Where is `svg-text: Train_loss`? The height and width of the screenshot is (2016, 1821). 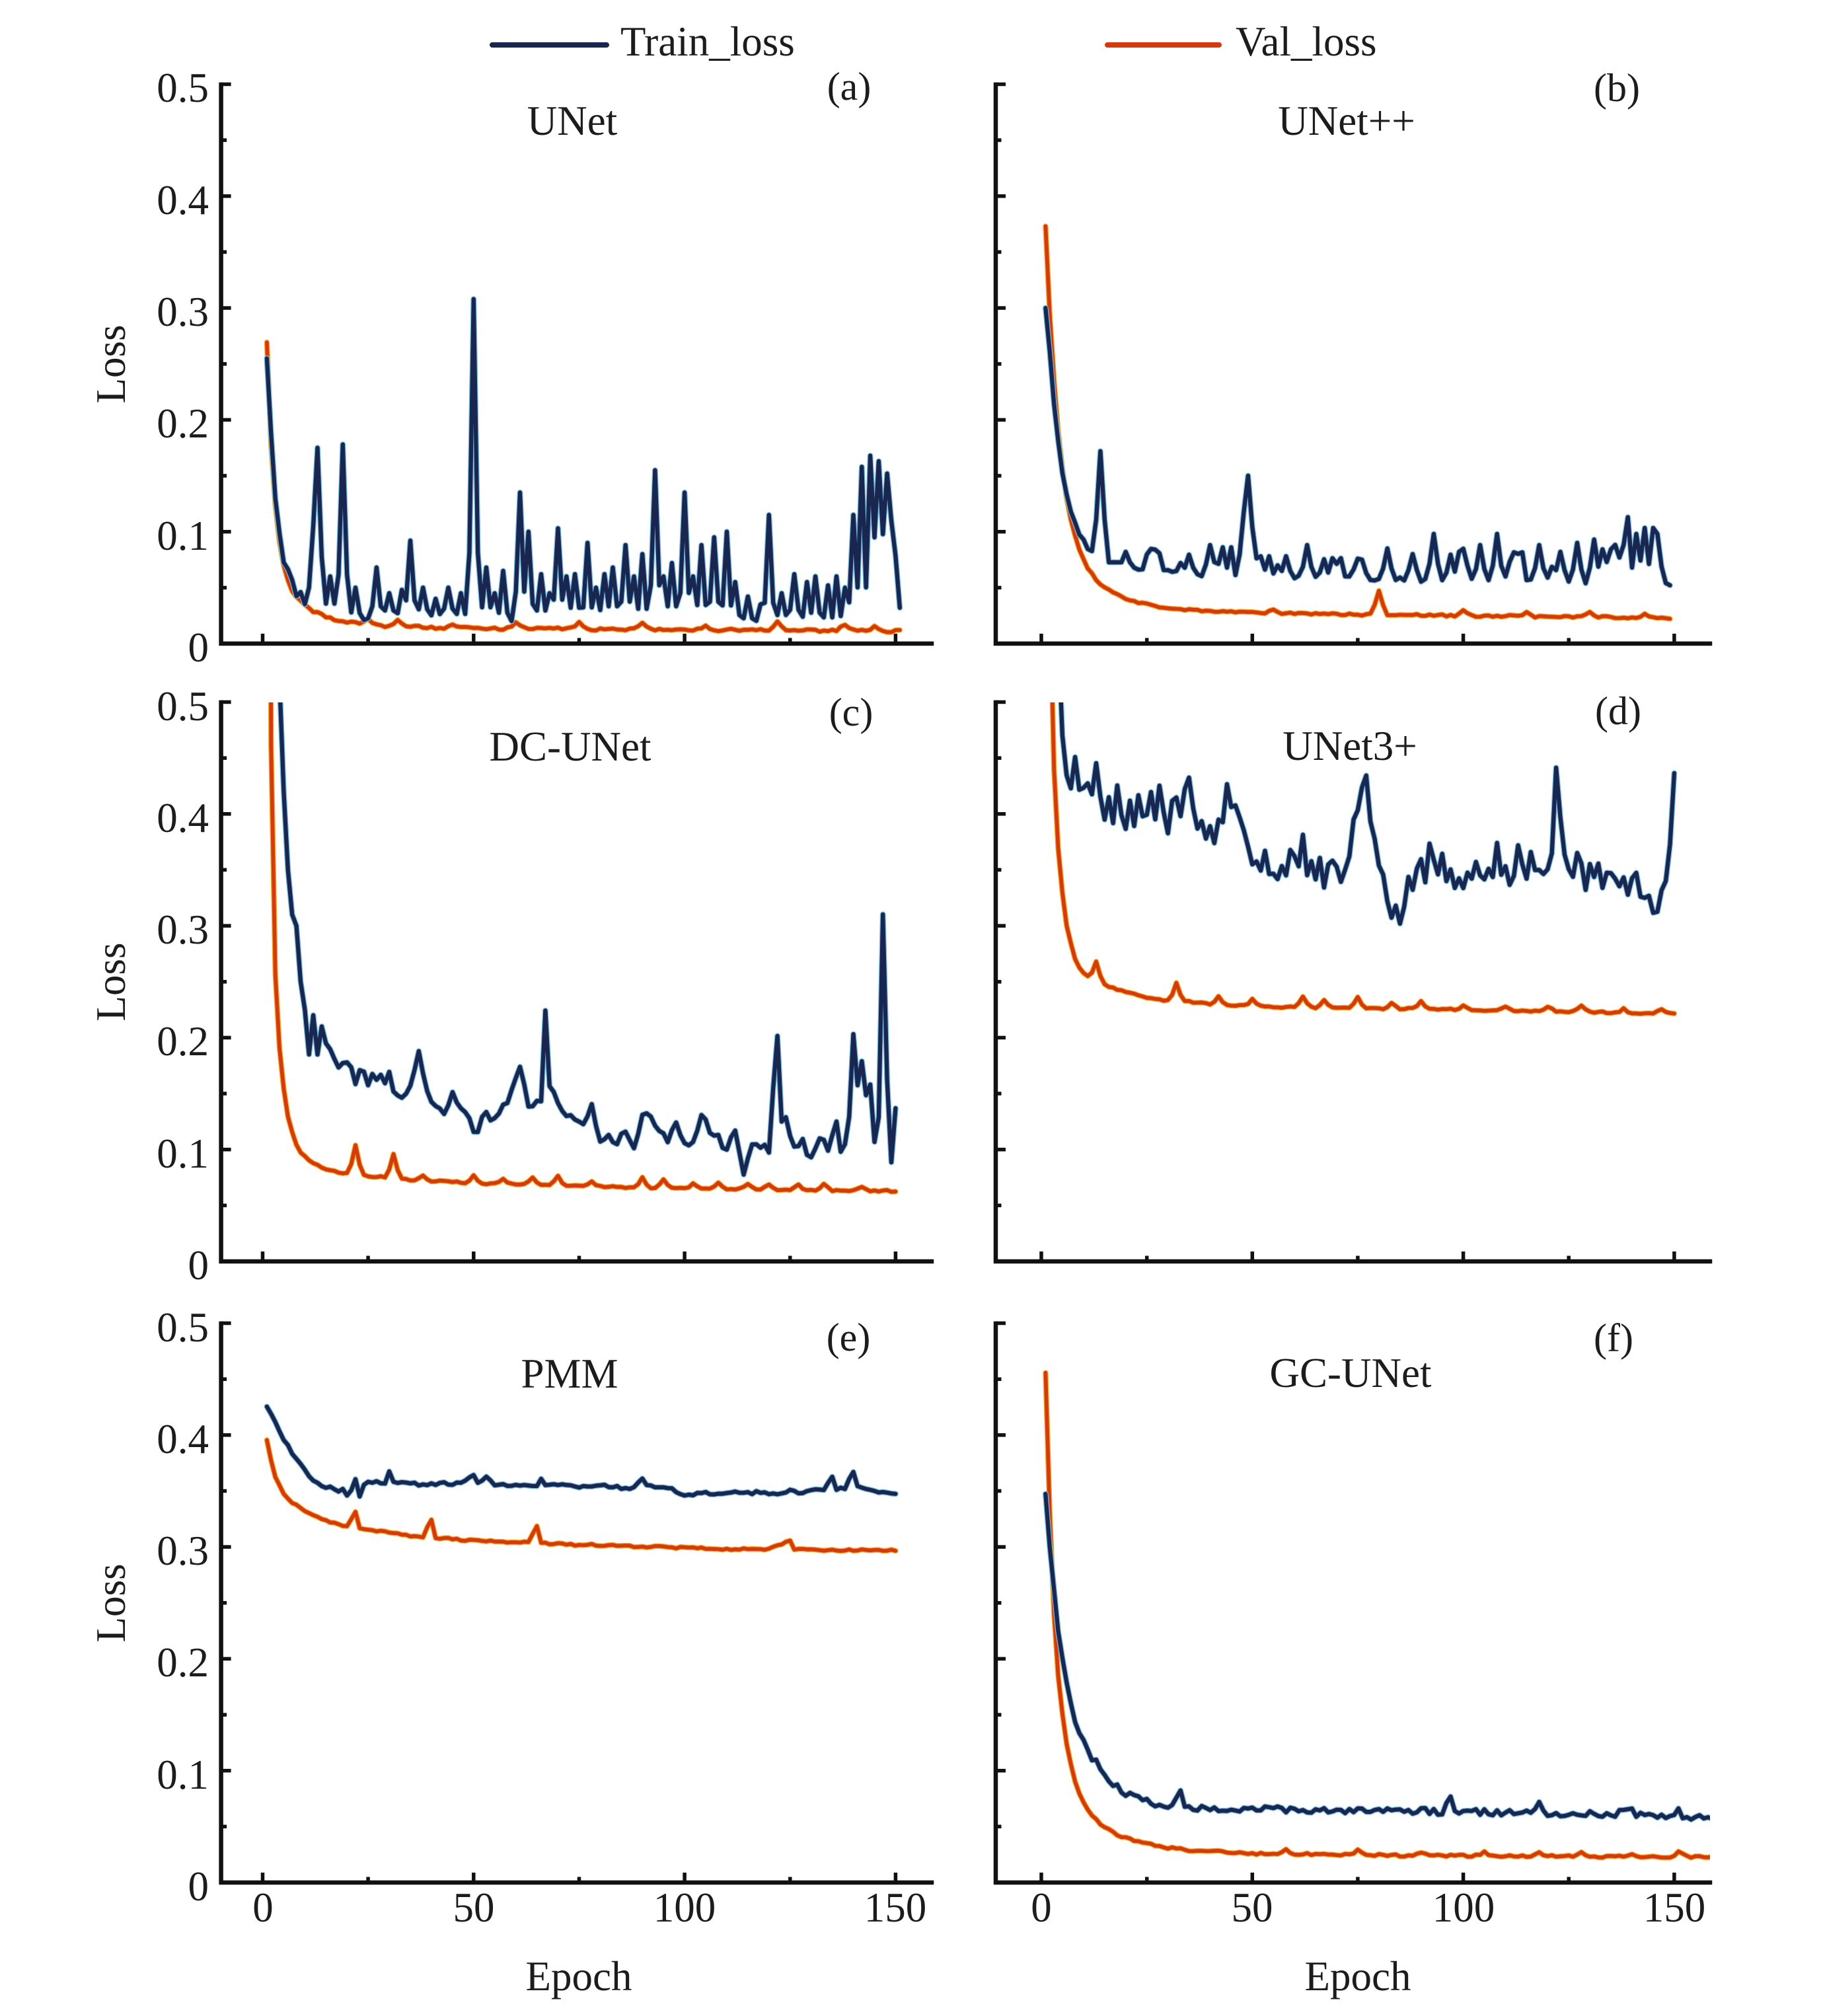 svg-text: Train_loss is located at coordinates (707, 42).